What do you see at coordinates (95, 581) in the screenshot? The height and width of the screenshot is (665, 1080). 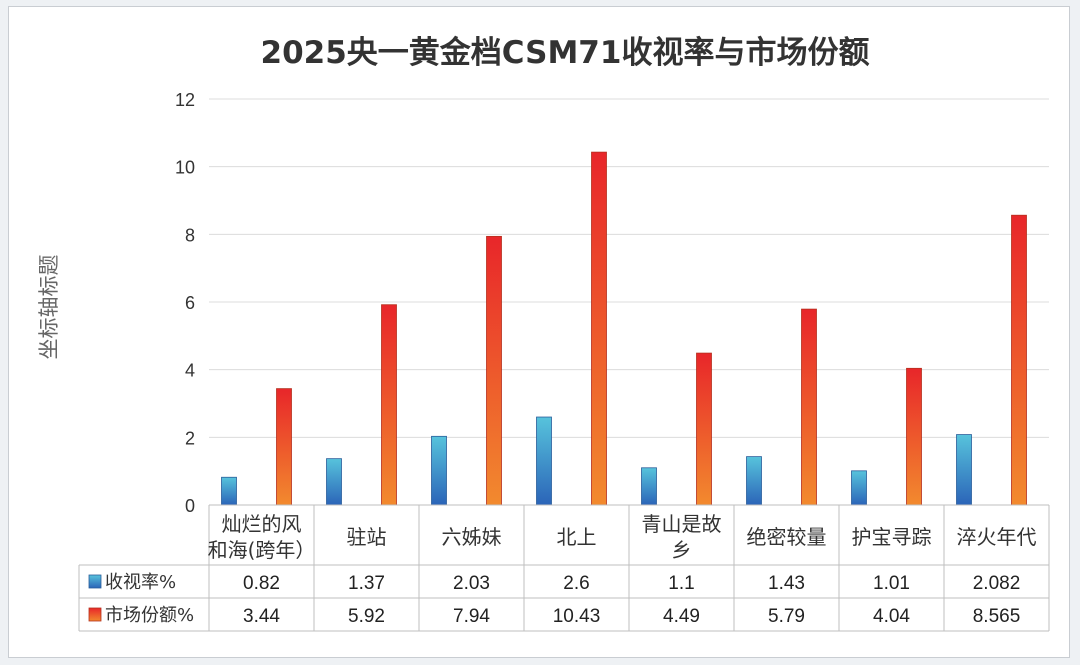 I see `legend-key-rating` at bounding box center [95, 581].